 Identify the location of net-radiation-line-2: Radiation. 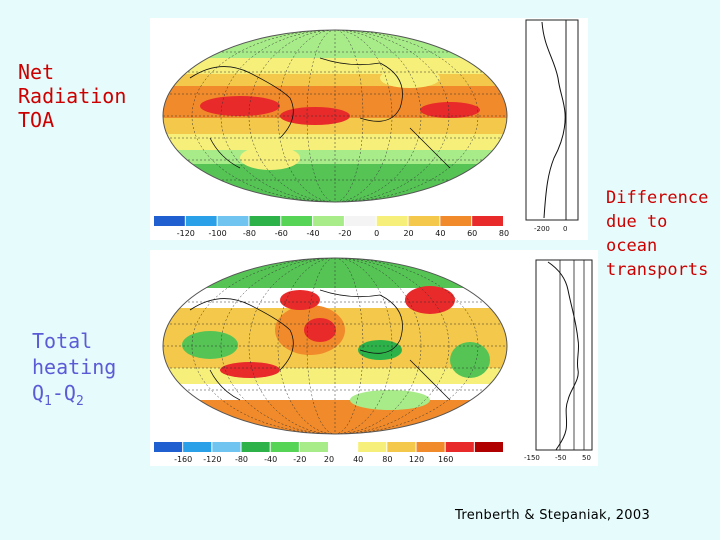
(72, 96).